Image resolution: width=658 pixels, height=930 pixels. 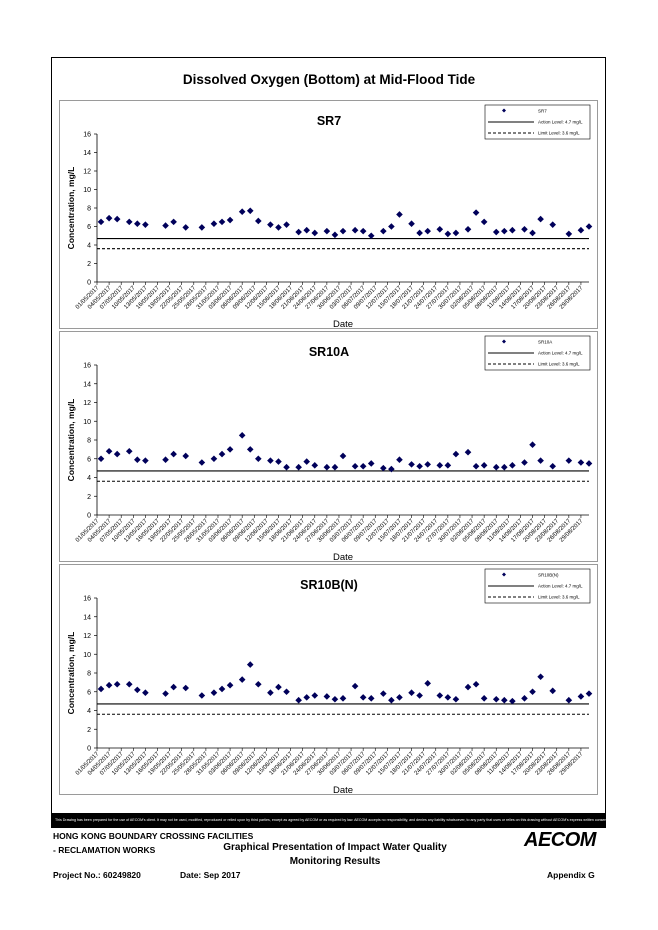 What do you see at coordinates (560, 122) in the screenshot?
I see `legend-label-action: Action Level: 4.7 mg/L` at bounding box center [560, 122].